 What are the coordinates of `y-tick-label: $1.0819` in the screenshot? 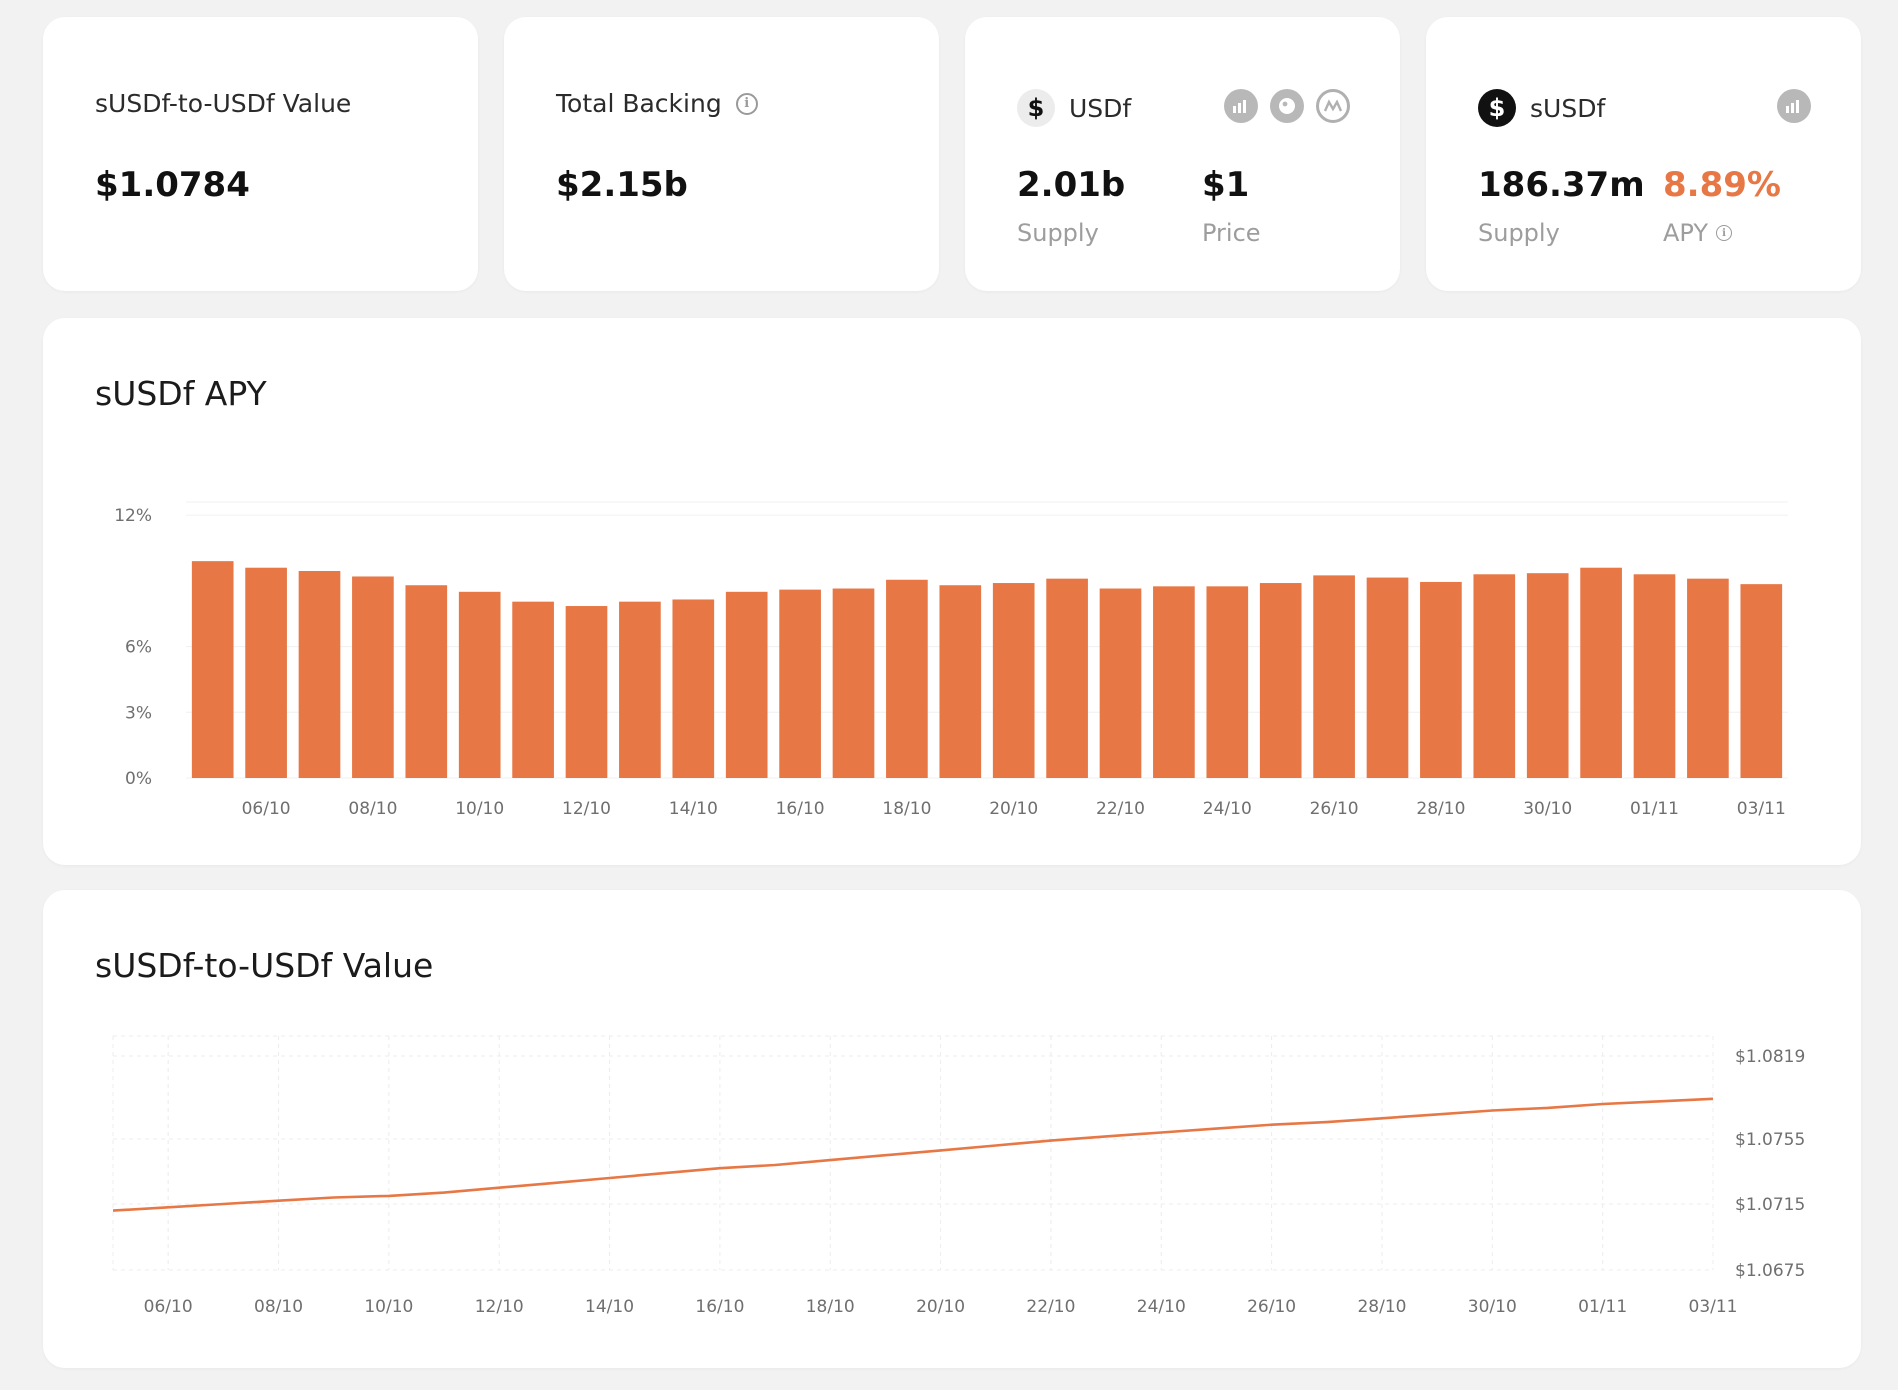 It's located at (1770, 1057).